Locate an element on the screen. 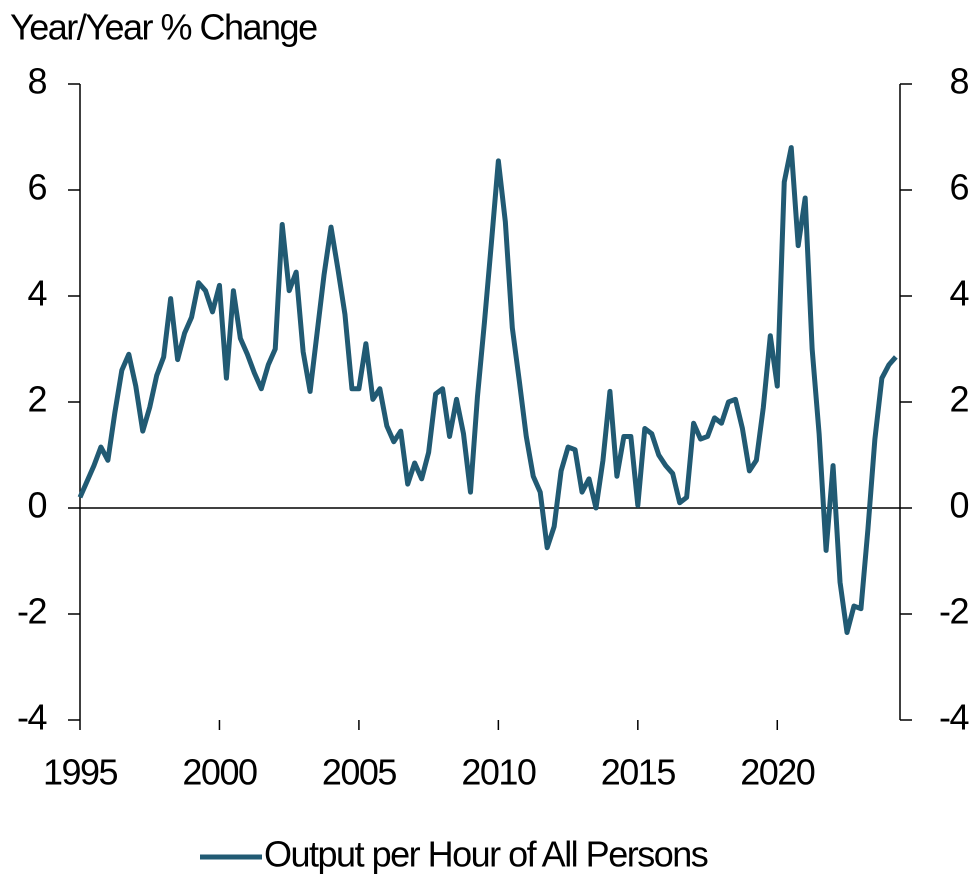  y2-tick-label: 0 is located at coordinates (958, 505).